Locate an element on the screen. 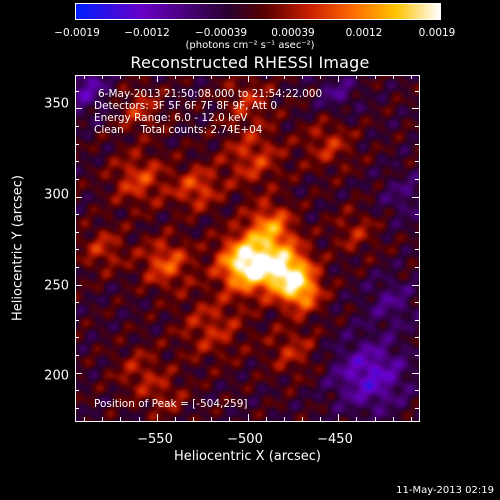 The height and width of the screenshot is (500, 500). peak-position-text: Position of Peak = [-504,259] is located at coordinates (171, 404).